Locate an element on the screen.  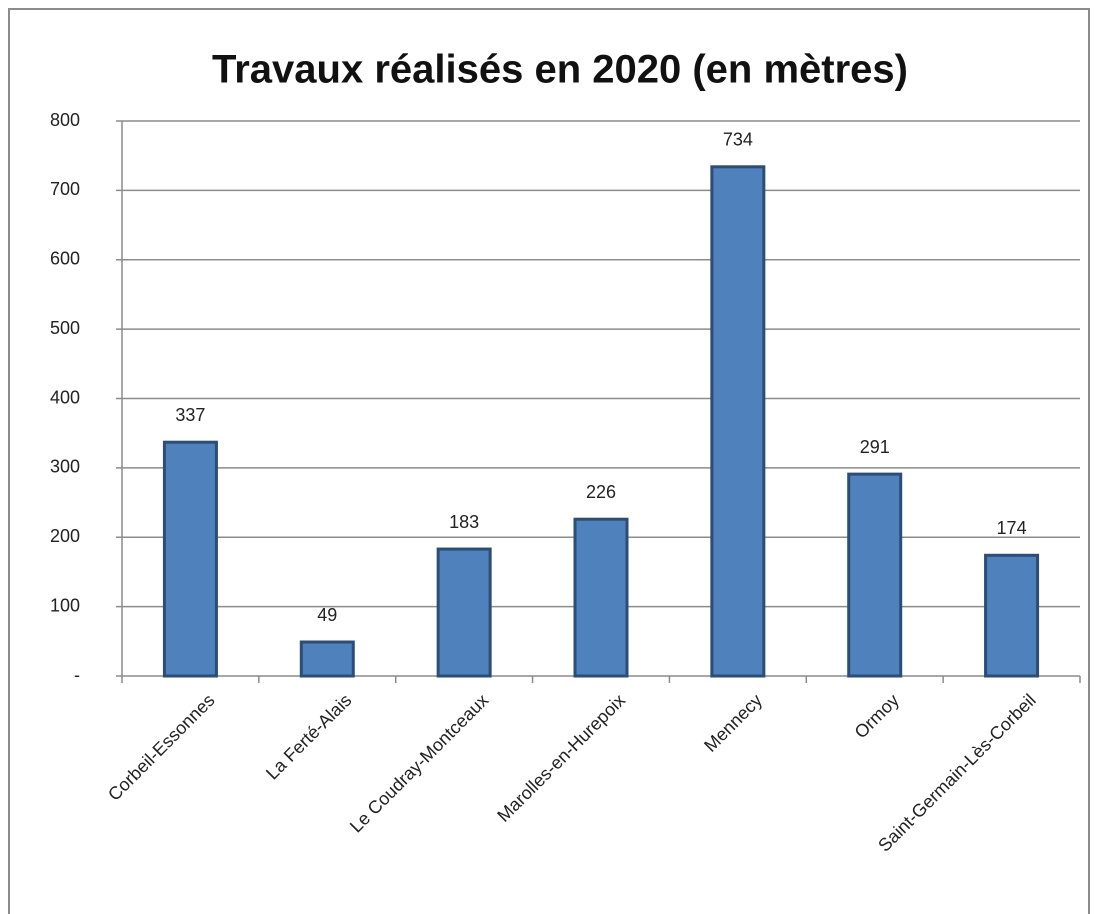
data-label: 226 is located at coordinates (601, 492).